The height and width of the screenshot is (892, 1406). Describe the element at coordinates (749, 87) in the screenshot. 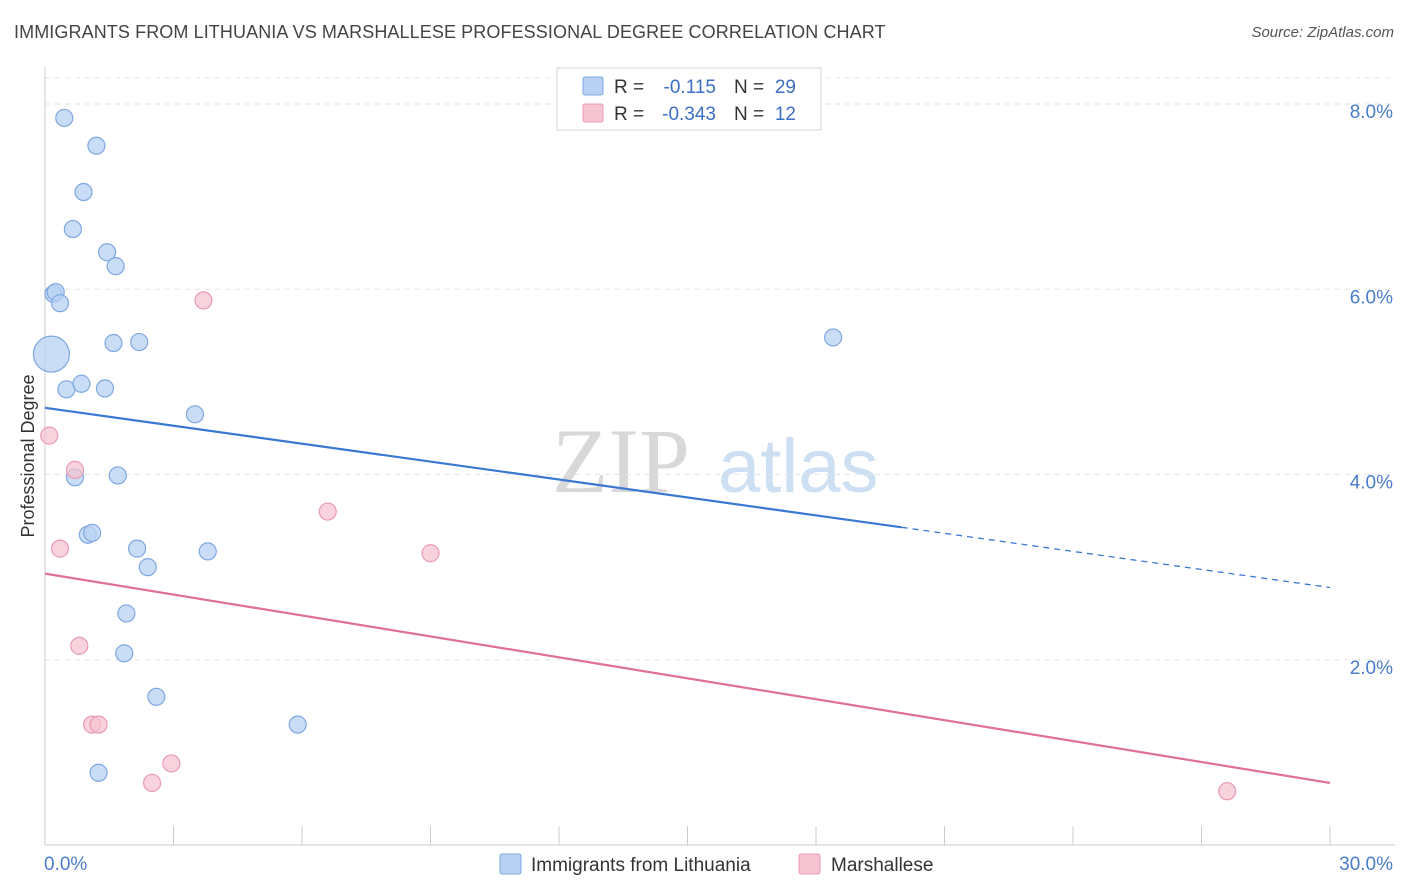

I see `legend-n-label-1: N =` at that location.